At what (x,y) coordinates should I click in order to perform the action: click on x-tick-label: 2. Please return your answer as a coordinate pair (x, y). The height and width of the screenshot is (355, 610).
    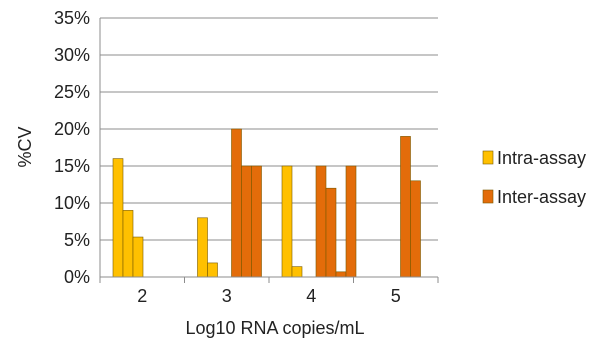
    Looking at the image, I should click on (142, 296).